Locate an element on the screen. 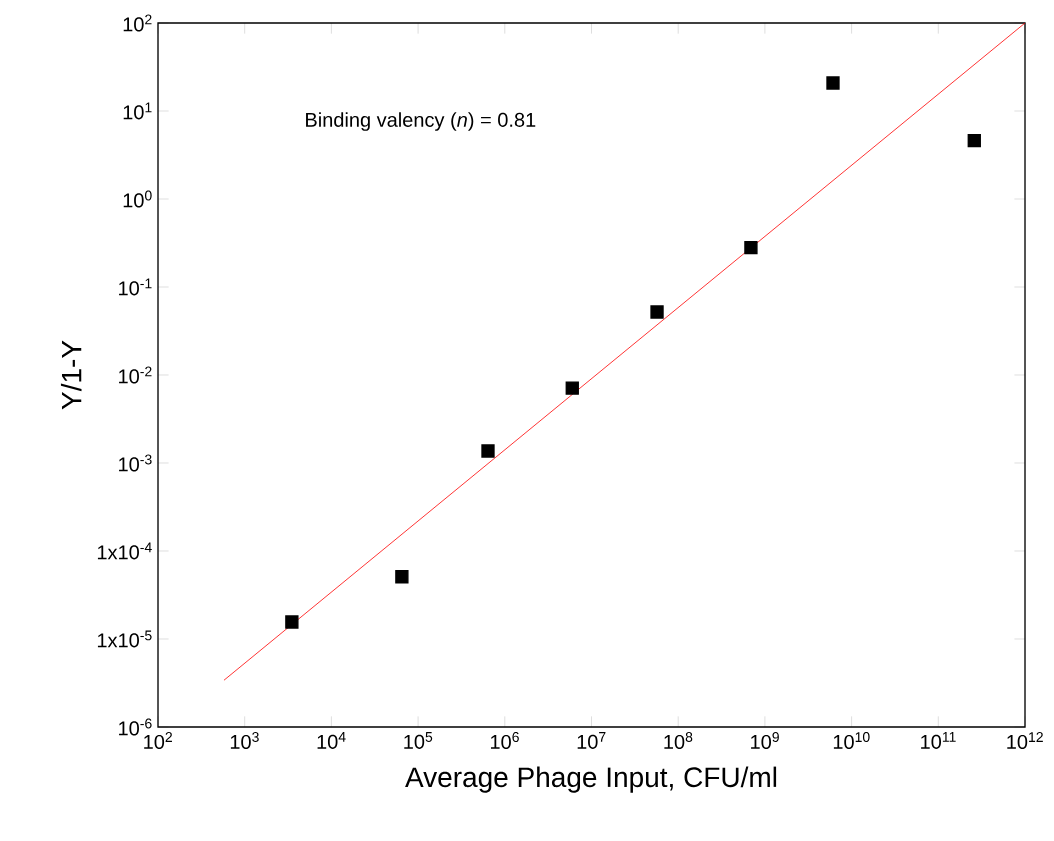 The width and height of the screenshot is (1054, 841). x-tick-label: 10$^{3}$ is located at coordinates (244, 741).